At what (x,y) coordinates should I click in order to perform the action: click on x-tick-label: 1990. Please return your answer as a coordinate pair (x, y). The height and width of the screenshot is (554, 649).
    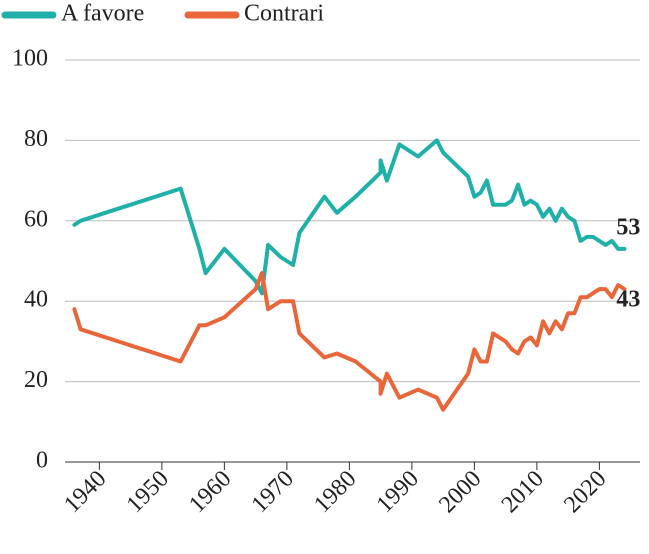
    Looking at the image, I should click on (398, 492).